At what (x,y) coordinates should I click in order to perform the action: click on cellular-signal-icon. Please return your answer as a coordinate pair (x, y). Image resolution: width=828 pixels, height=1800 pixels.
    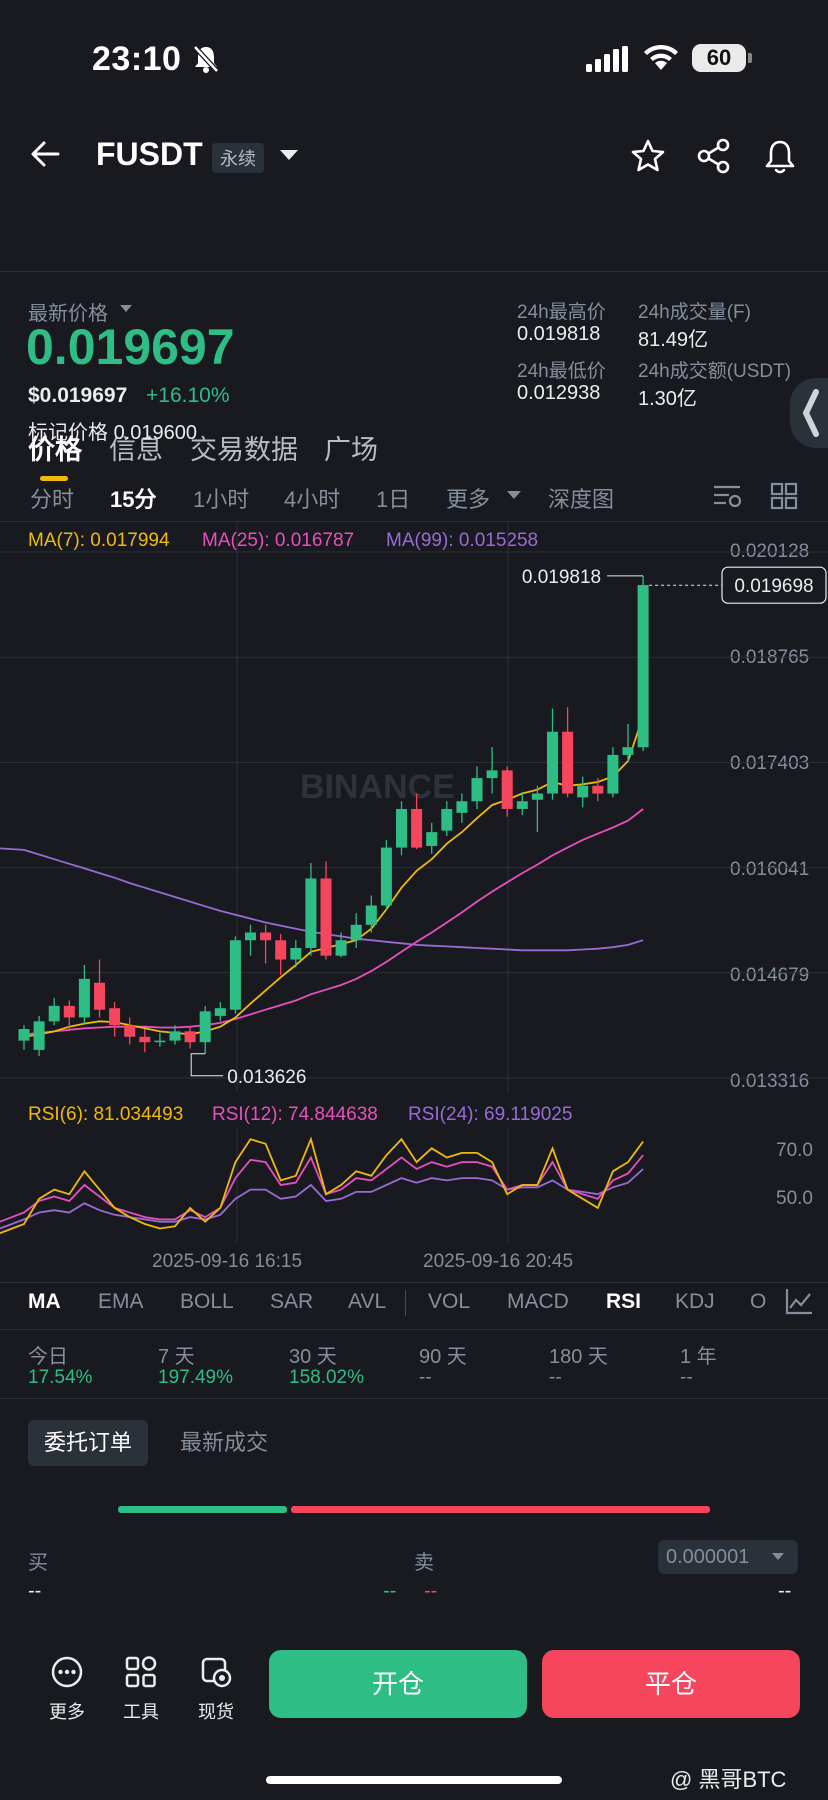
    Looking at the image, I should click on (607, 59).